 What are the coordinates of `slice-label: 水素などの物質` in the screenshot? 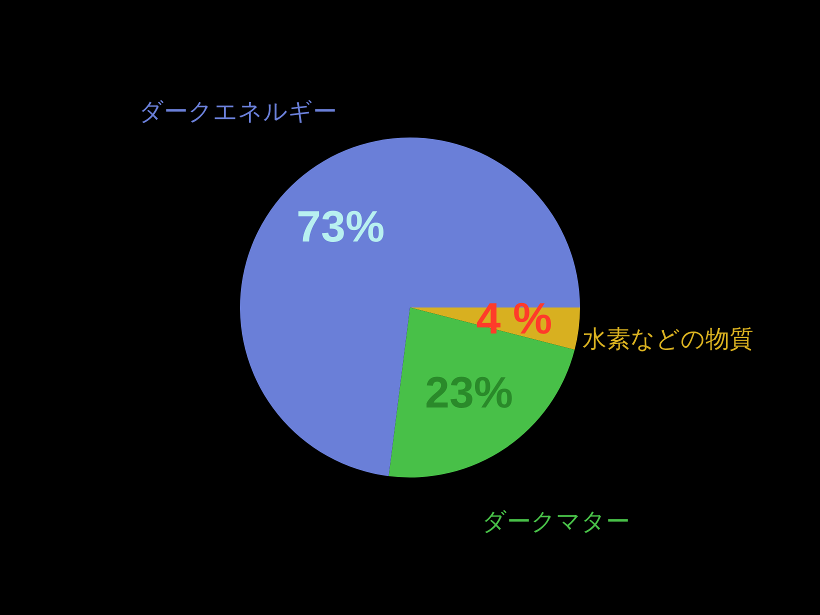 It's located at (668, 339).